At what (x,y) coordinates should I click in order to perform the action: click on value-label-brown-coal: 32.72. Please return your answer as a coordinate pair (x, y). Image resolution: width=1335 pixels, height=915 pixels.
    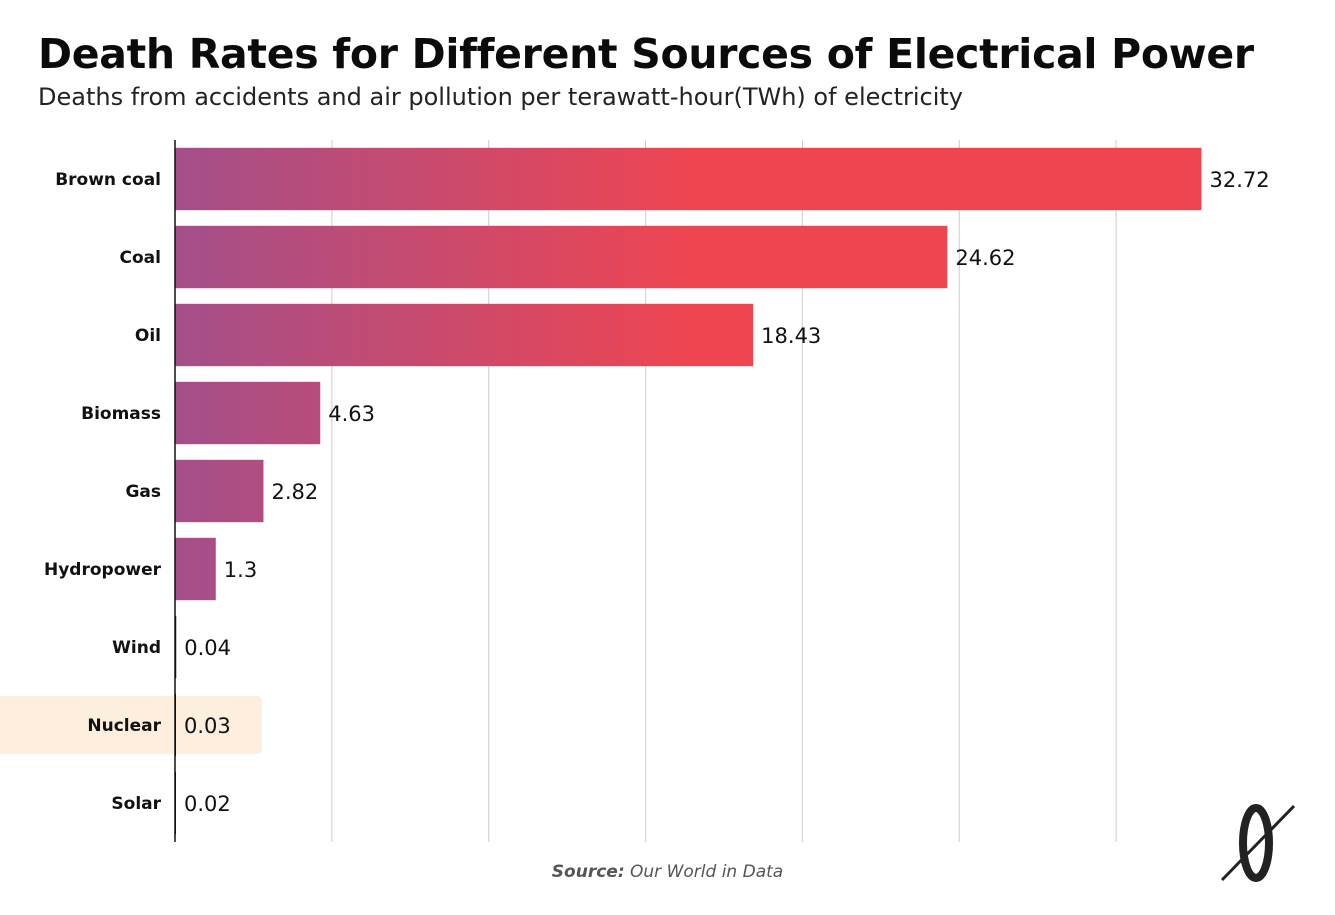
    Looking at the image, I should click on (1239, 180).